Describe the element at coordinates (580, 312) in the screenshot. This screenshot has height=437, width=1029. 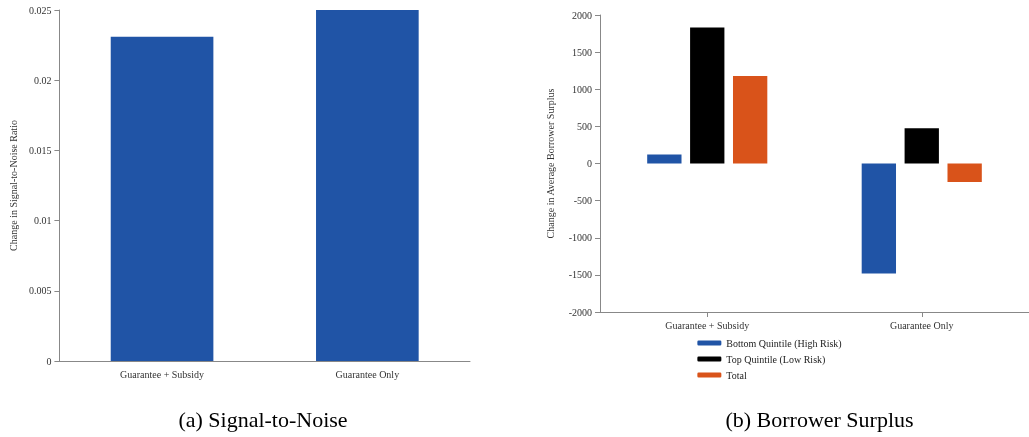
I see `y-tick-label: -2000` at that location.